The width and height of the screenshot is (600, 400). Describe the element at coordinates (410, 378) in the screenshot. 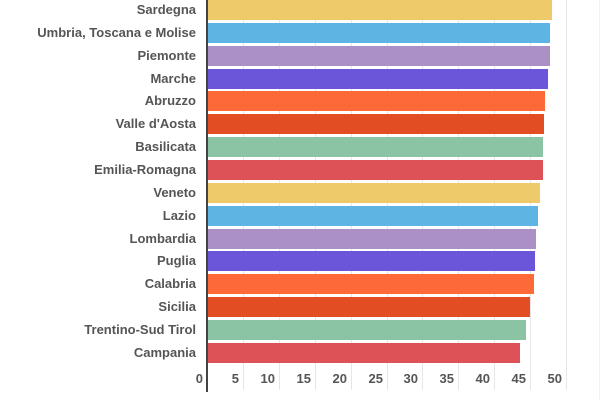

I see `x-tick-label: 30` at that location.